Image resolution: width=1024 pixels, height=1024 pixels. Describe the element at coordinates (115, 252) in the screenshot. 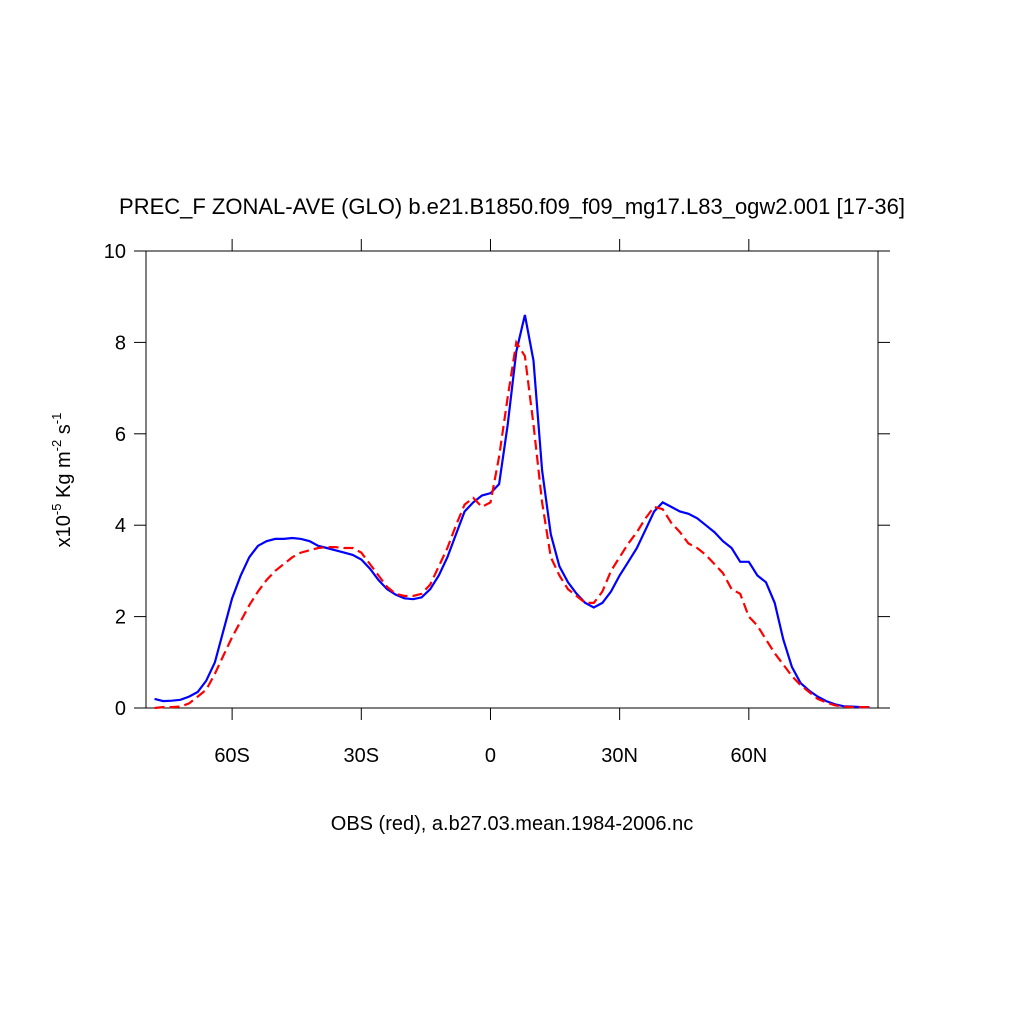

I see `y-tick-label: 10` at that location.